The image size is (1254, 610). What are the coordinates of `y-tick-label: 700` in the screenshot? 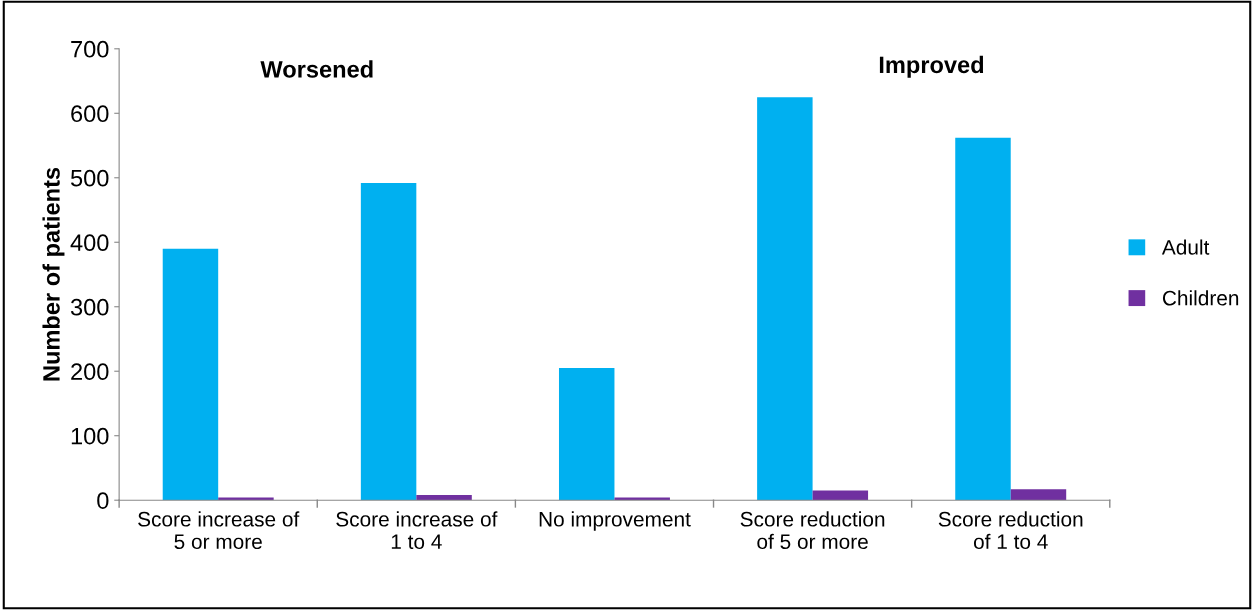 It's located at (90, 49).